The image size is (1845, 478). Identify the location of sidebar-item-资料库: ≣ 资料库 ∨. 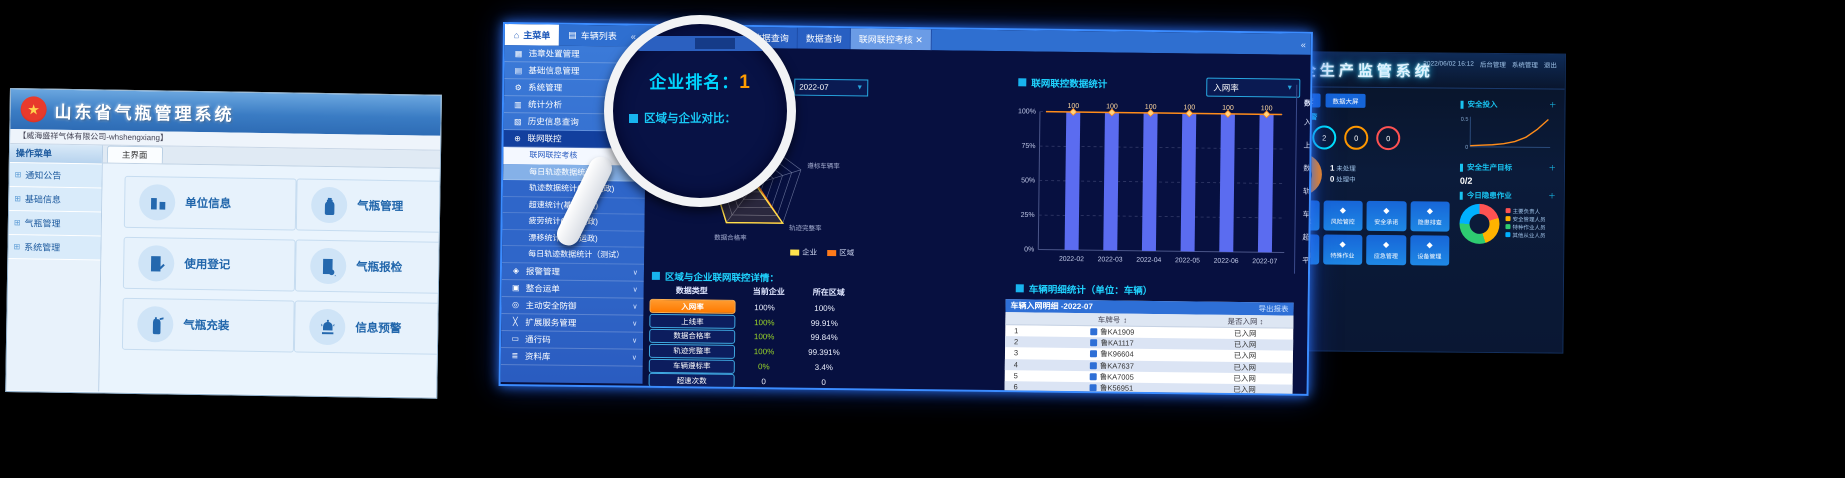
(572, 357).